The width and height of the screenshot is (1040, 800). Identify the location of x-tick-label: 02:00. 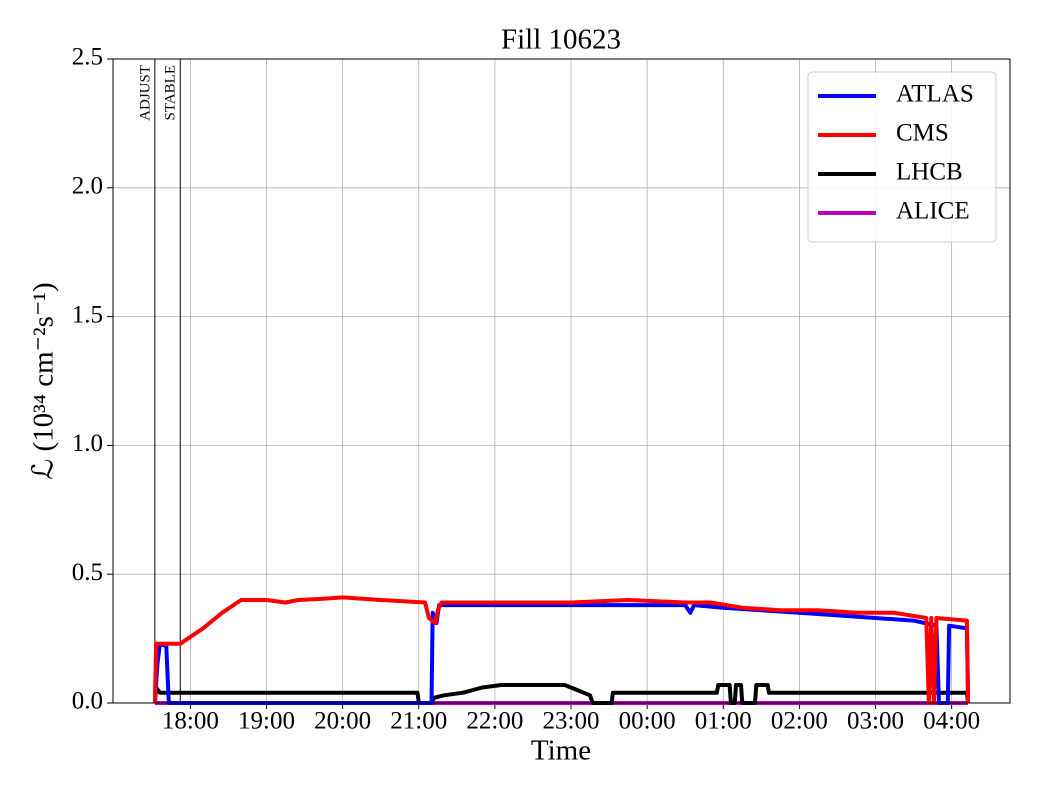
(799, 721).